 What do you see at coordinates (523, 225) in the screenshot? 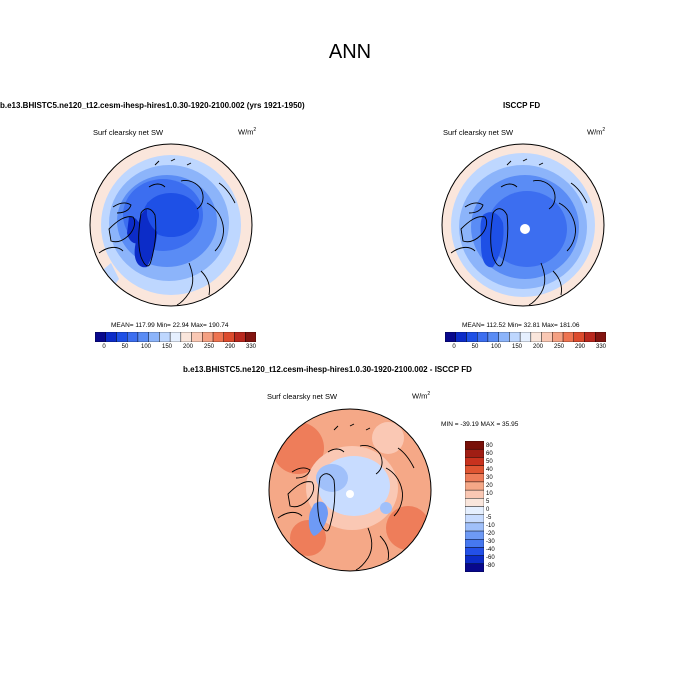
I see `panel-obs-polar-map` at bounding box center [523, 225].